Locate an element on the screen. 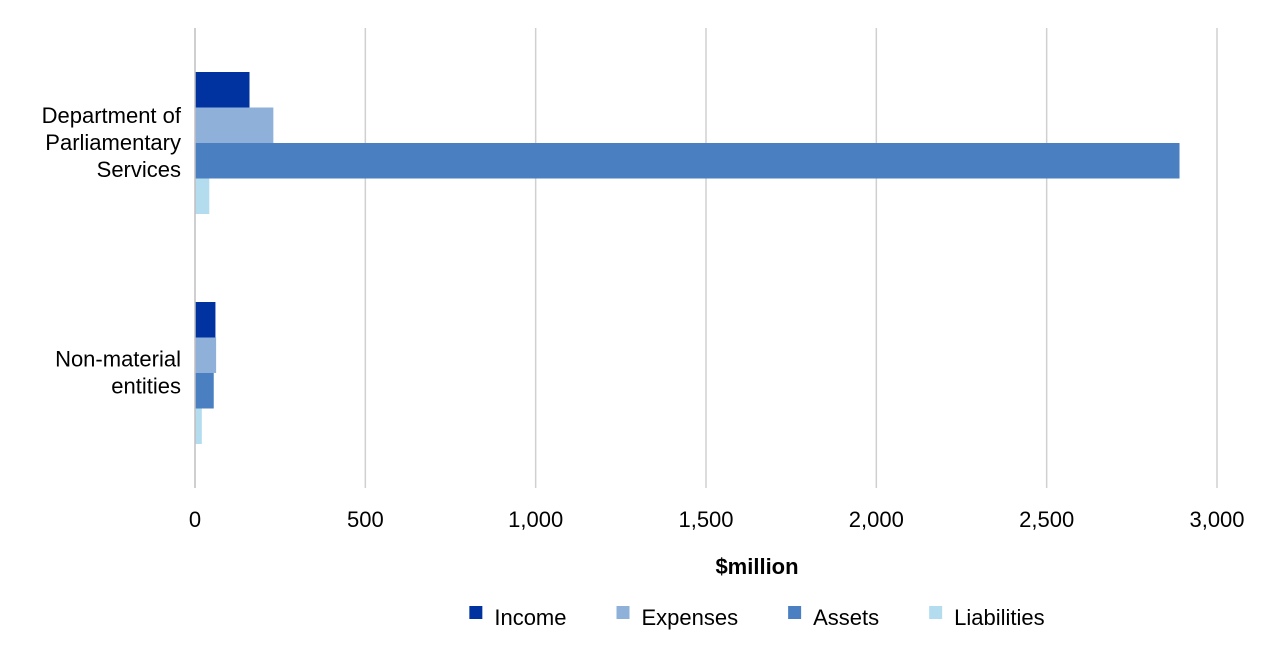 The height and width of the screenshot is (656, 1273). legend-label-expenses: Expenses is located at coordinates (690, 617).